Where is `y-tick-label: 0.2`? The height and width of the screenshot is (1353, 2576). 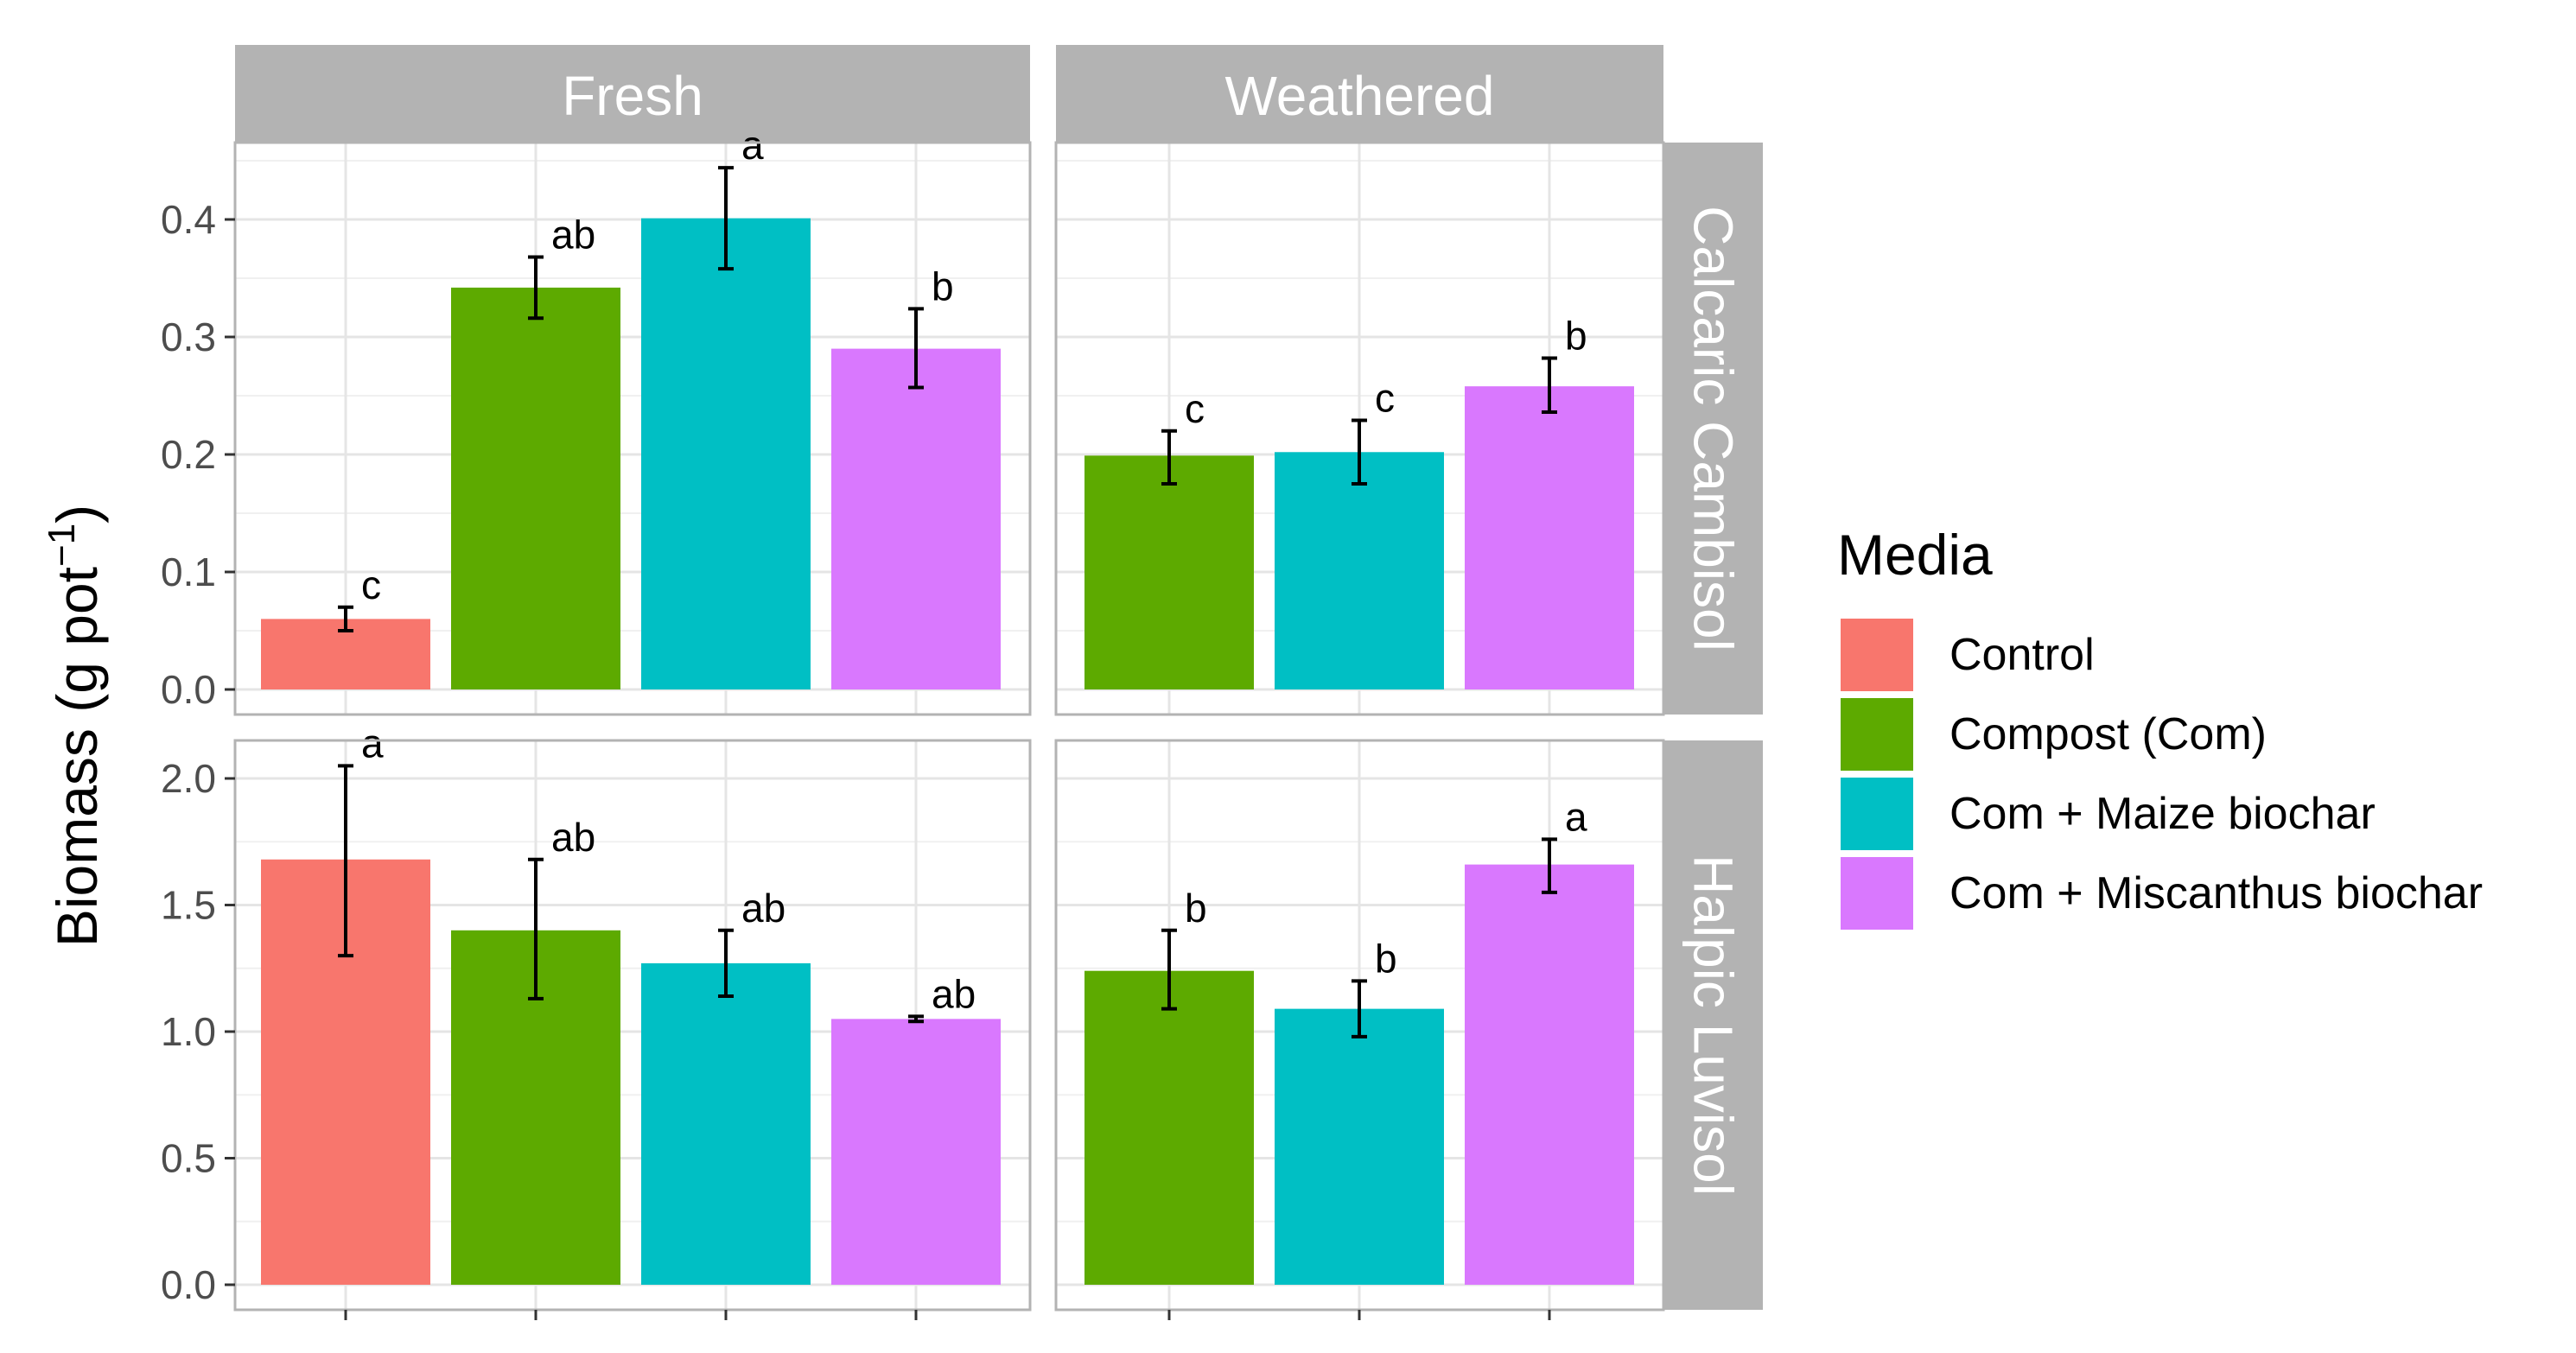
y-tick-label: 0.2 is located at coordinates (189, 455).